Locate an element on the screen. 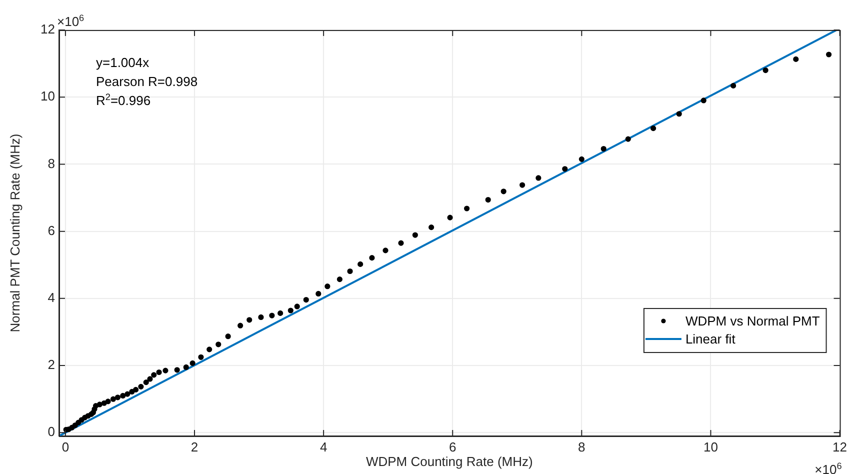 The height and width of the screenshot is (474, 851). x-tick-label: 10 is located at coordinates (710, 446).